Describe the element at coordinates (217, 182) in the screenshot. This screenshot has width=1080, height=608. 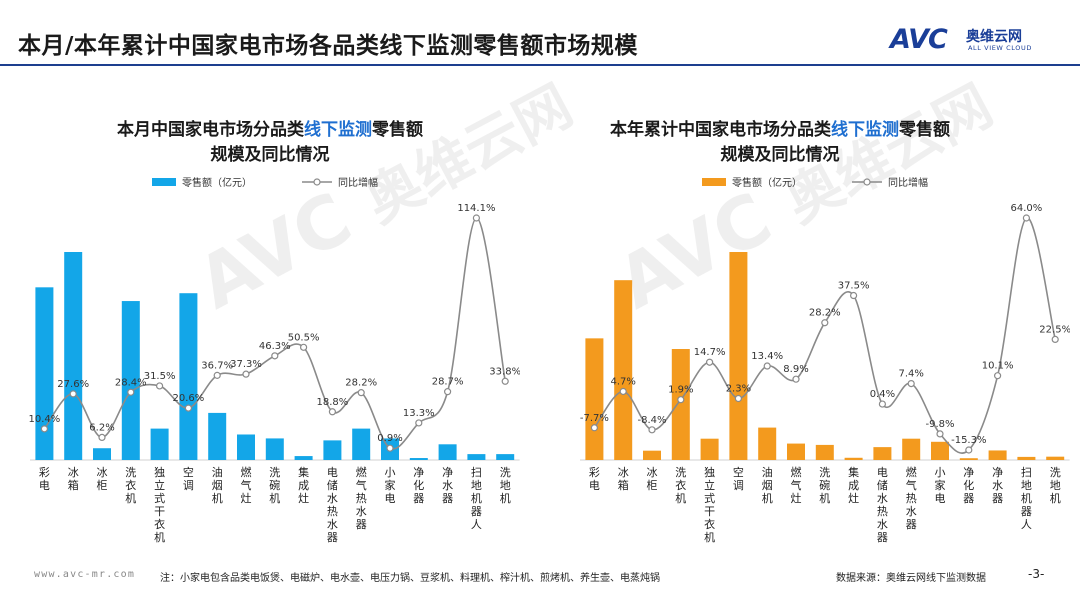
I see `legend-bar-label: 零售额（亿元）` at that location.